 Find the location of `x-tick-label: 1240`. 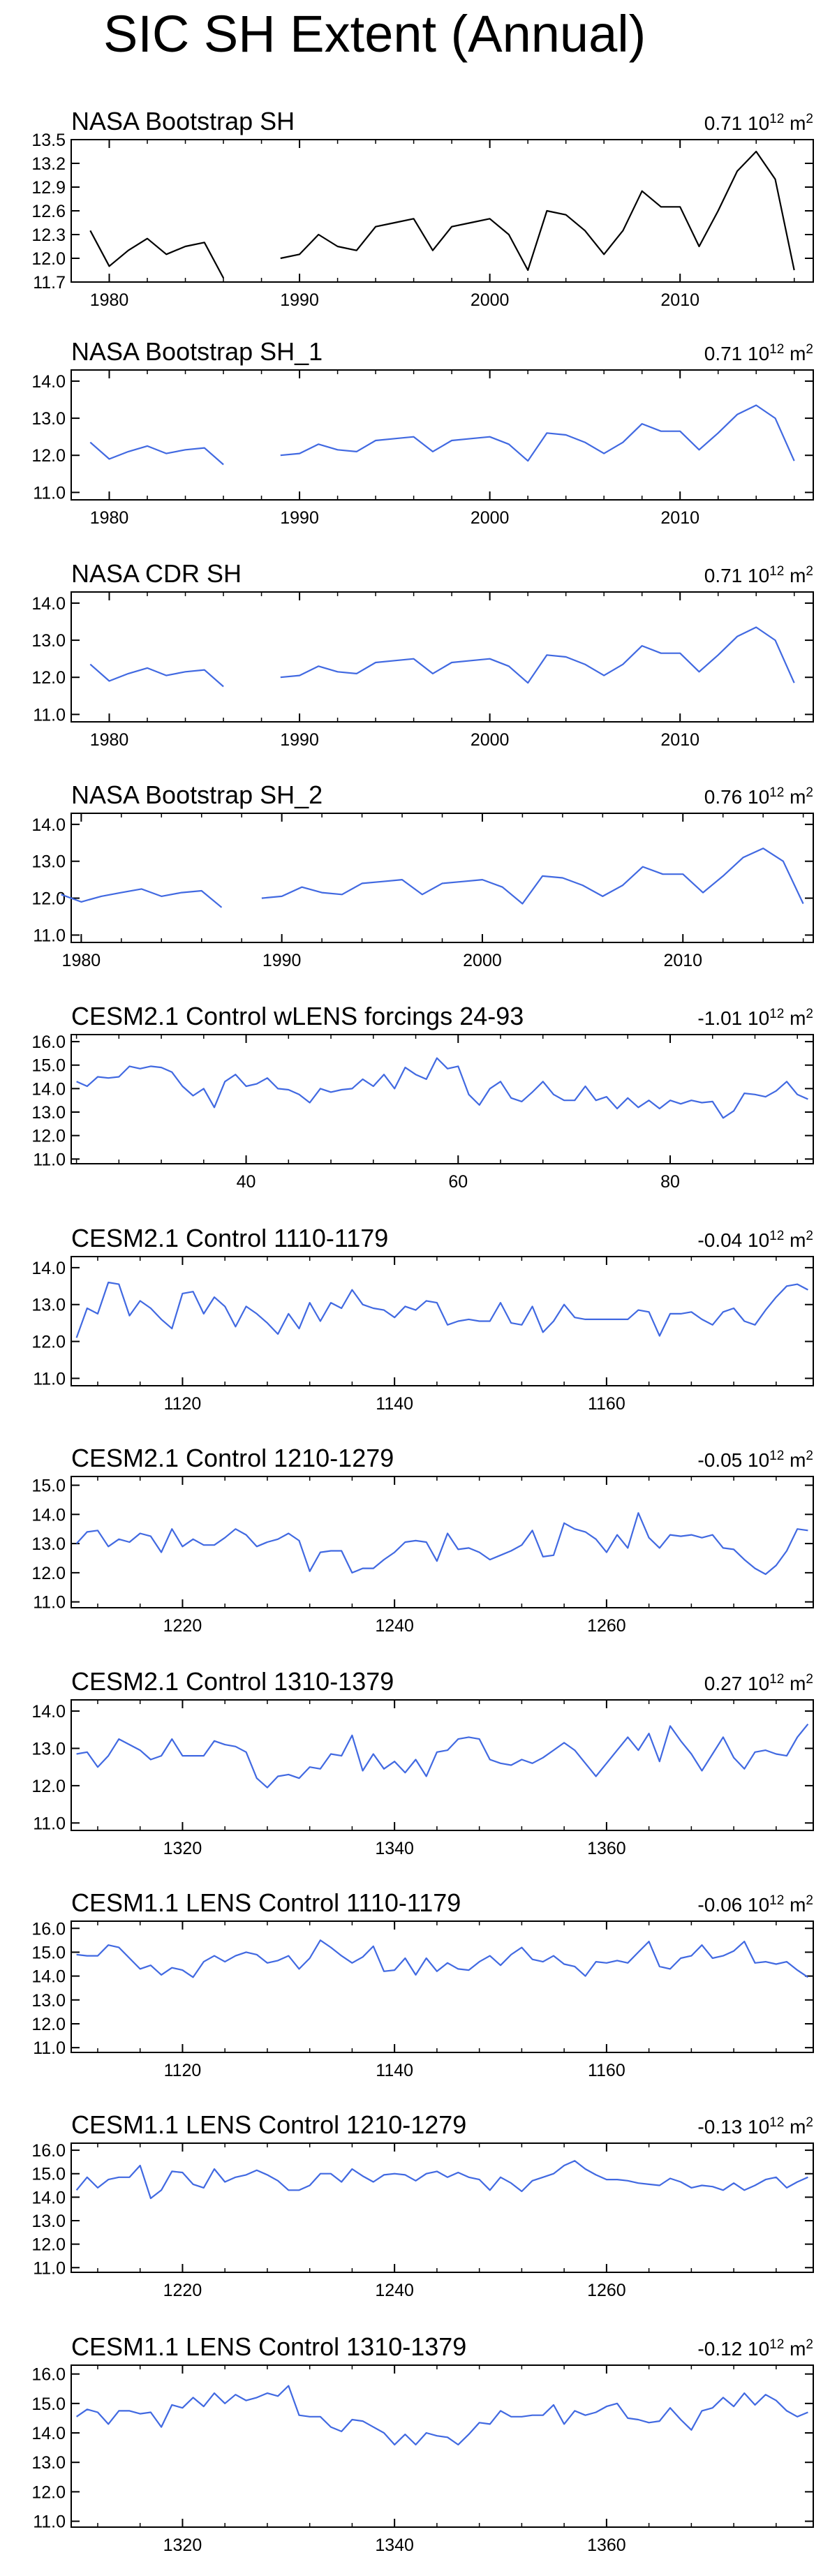

x-tick-label: 1240 is located at coordinates (394, 2290).